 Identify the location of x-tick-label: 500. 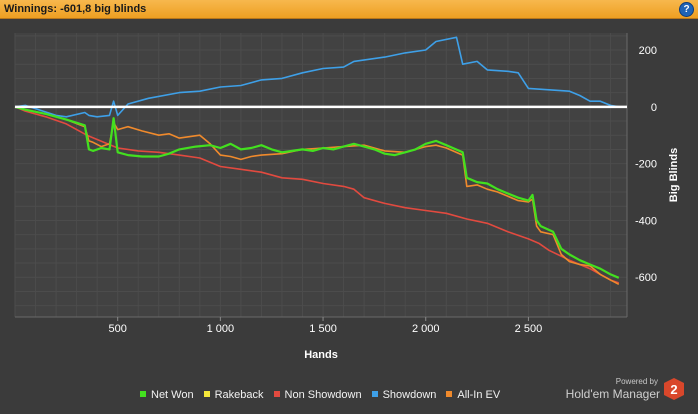
(118, 329).